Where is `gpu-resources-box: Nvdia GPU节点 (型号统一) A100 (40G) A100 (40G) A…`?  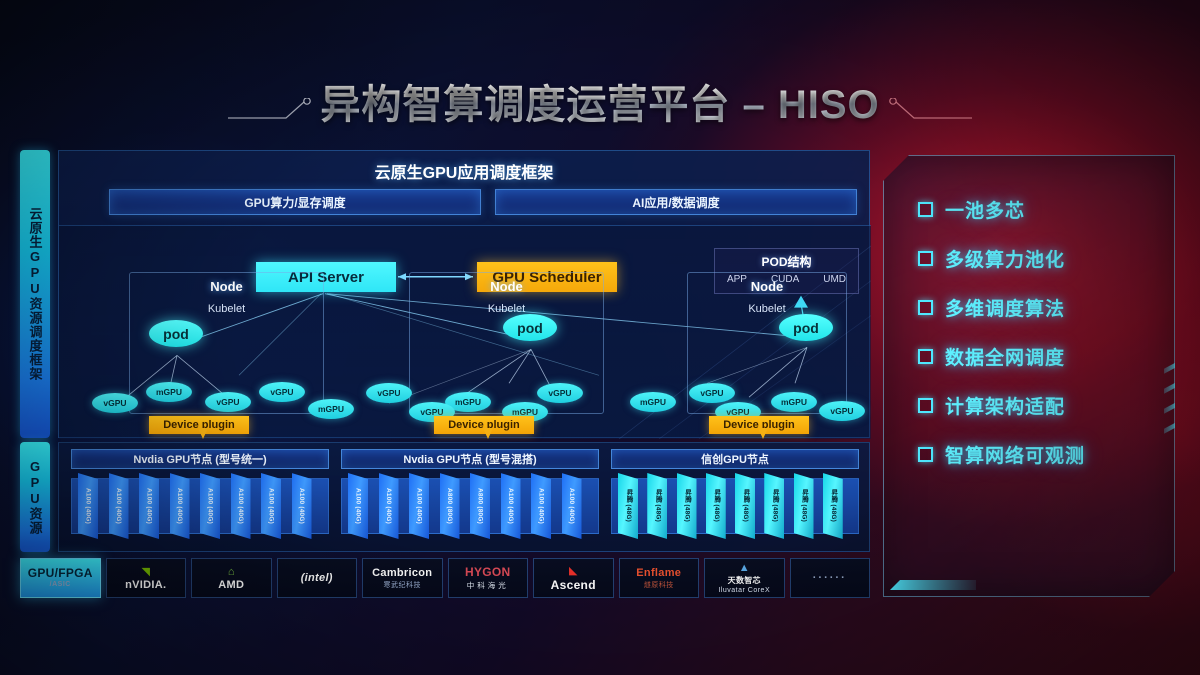
gpu-resources-box: Nvdia GPU节点 (型号统一) A100 (40G) A100 (40G) A… is located at coordinates (464, 497).